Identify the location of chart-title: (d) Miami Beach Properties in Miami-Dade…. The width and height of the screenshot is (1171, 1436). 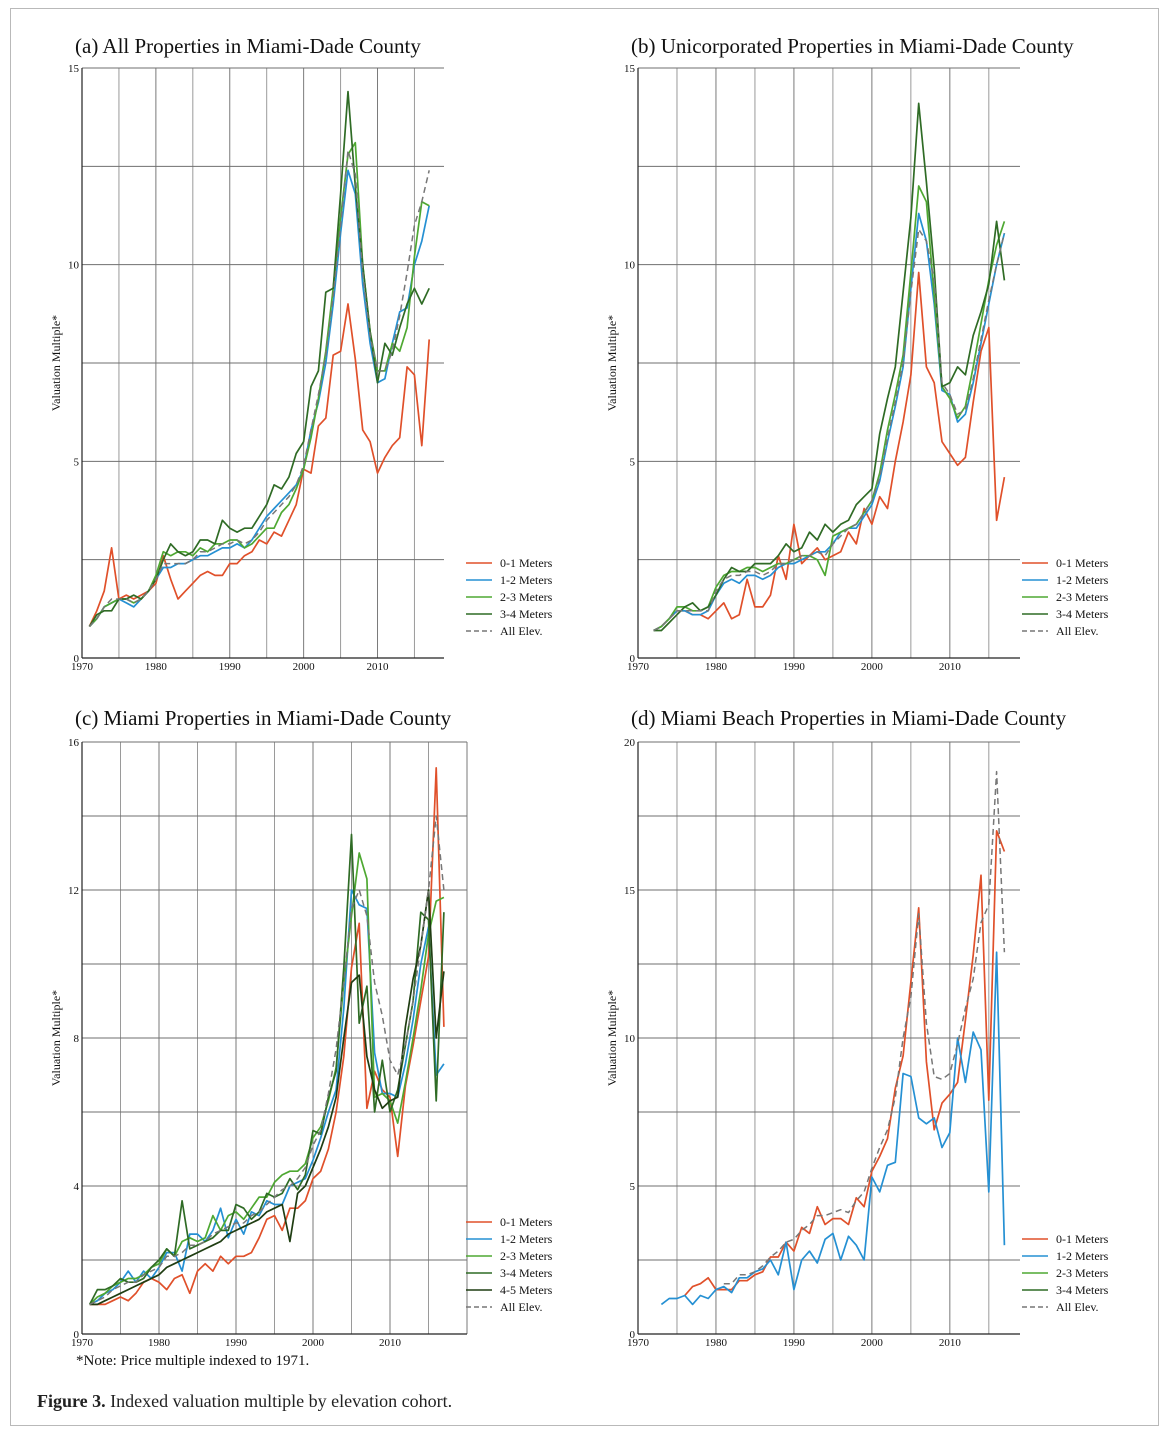
(849, 718).